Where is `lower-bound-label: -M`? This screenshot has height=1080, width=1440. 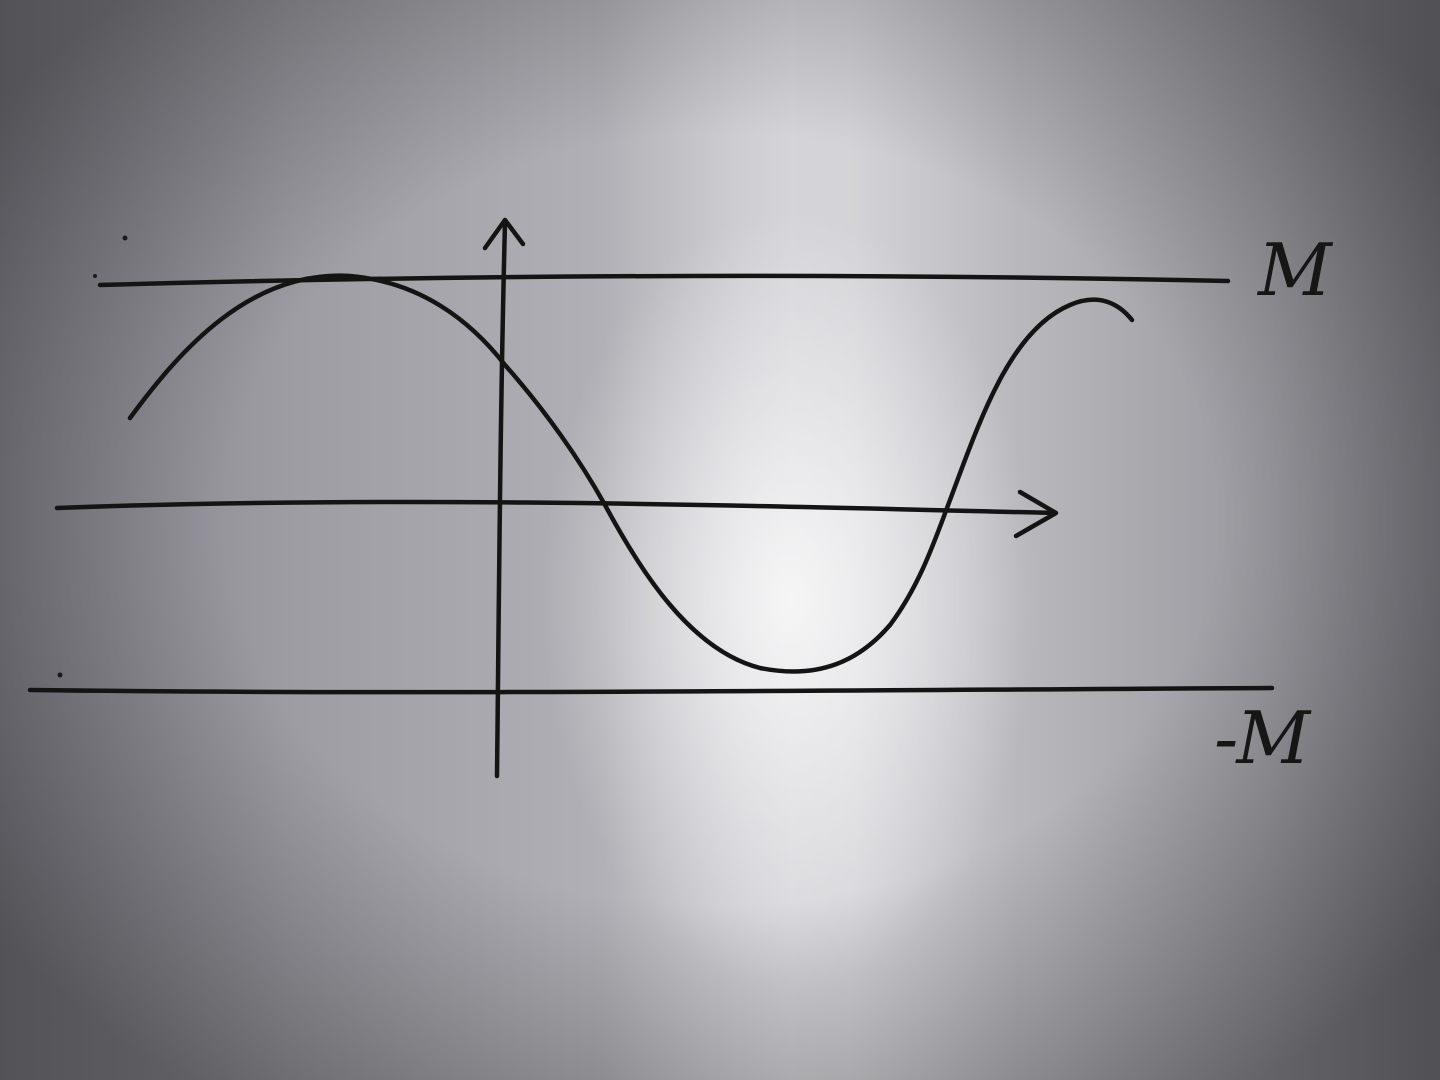 lower-bound-label: -M is located at coordinates (1262, 738).